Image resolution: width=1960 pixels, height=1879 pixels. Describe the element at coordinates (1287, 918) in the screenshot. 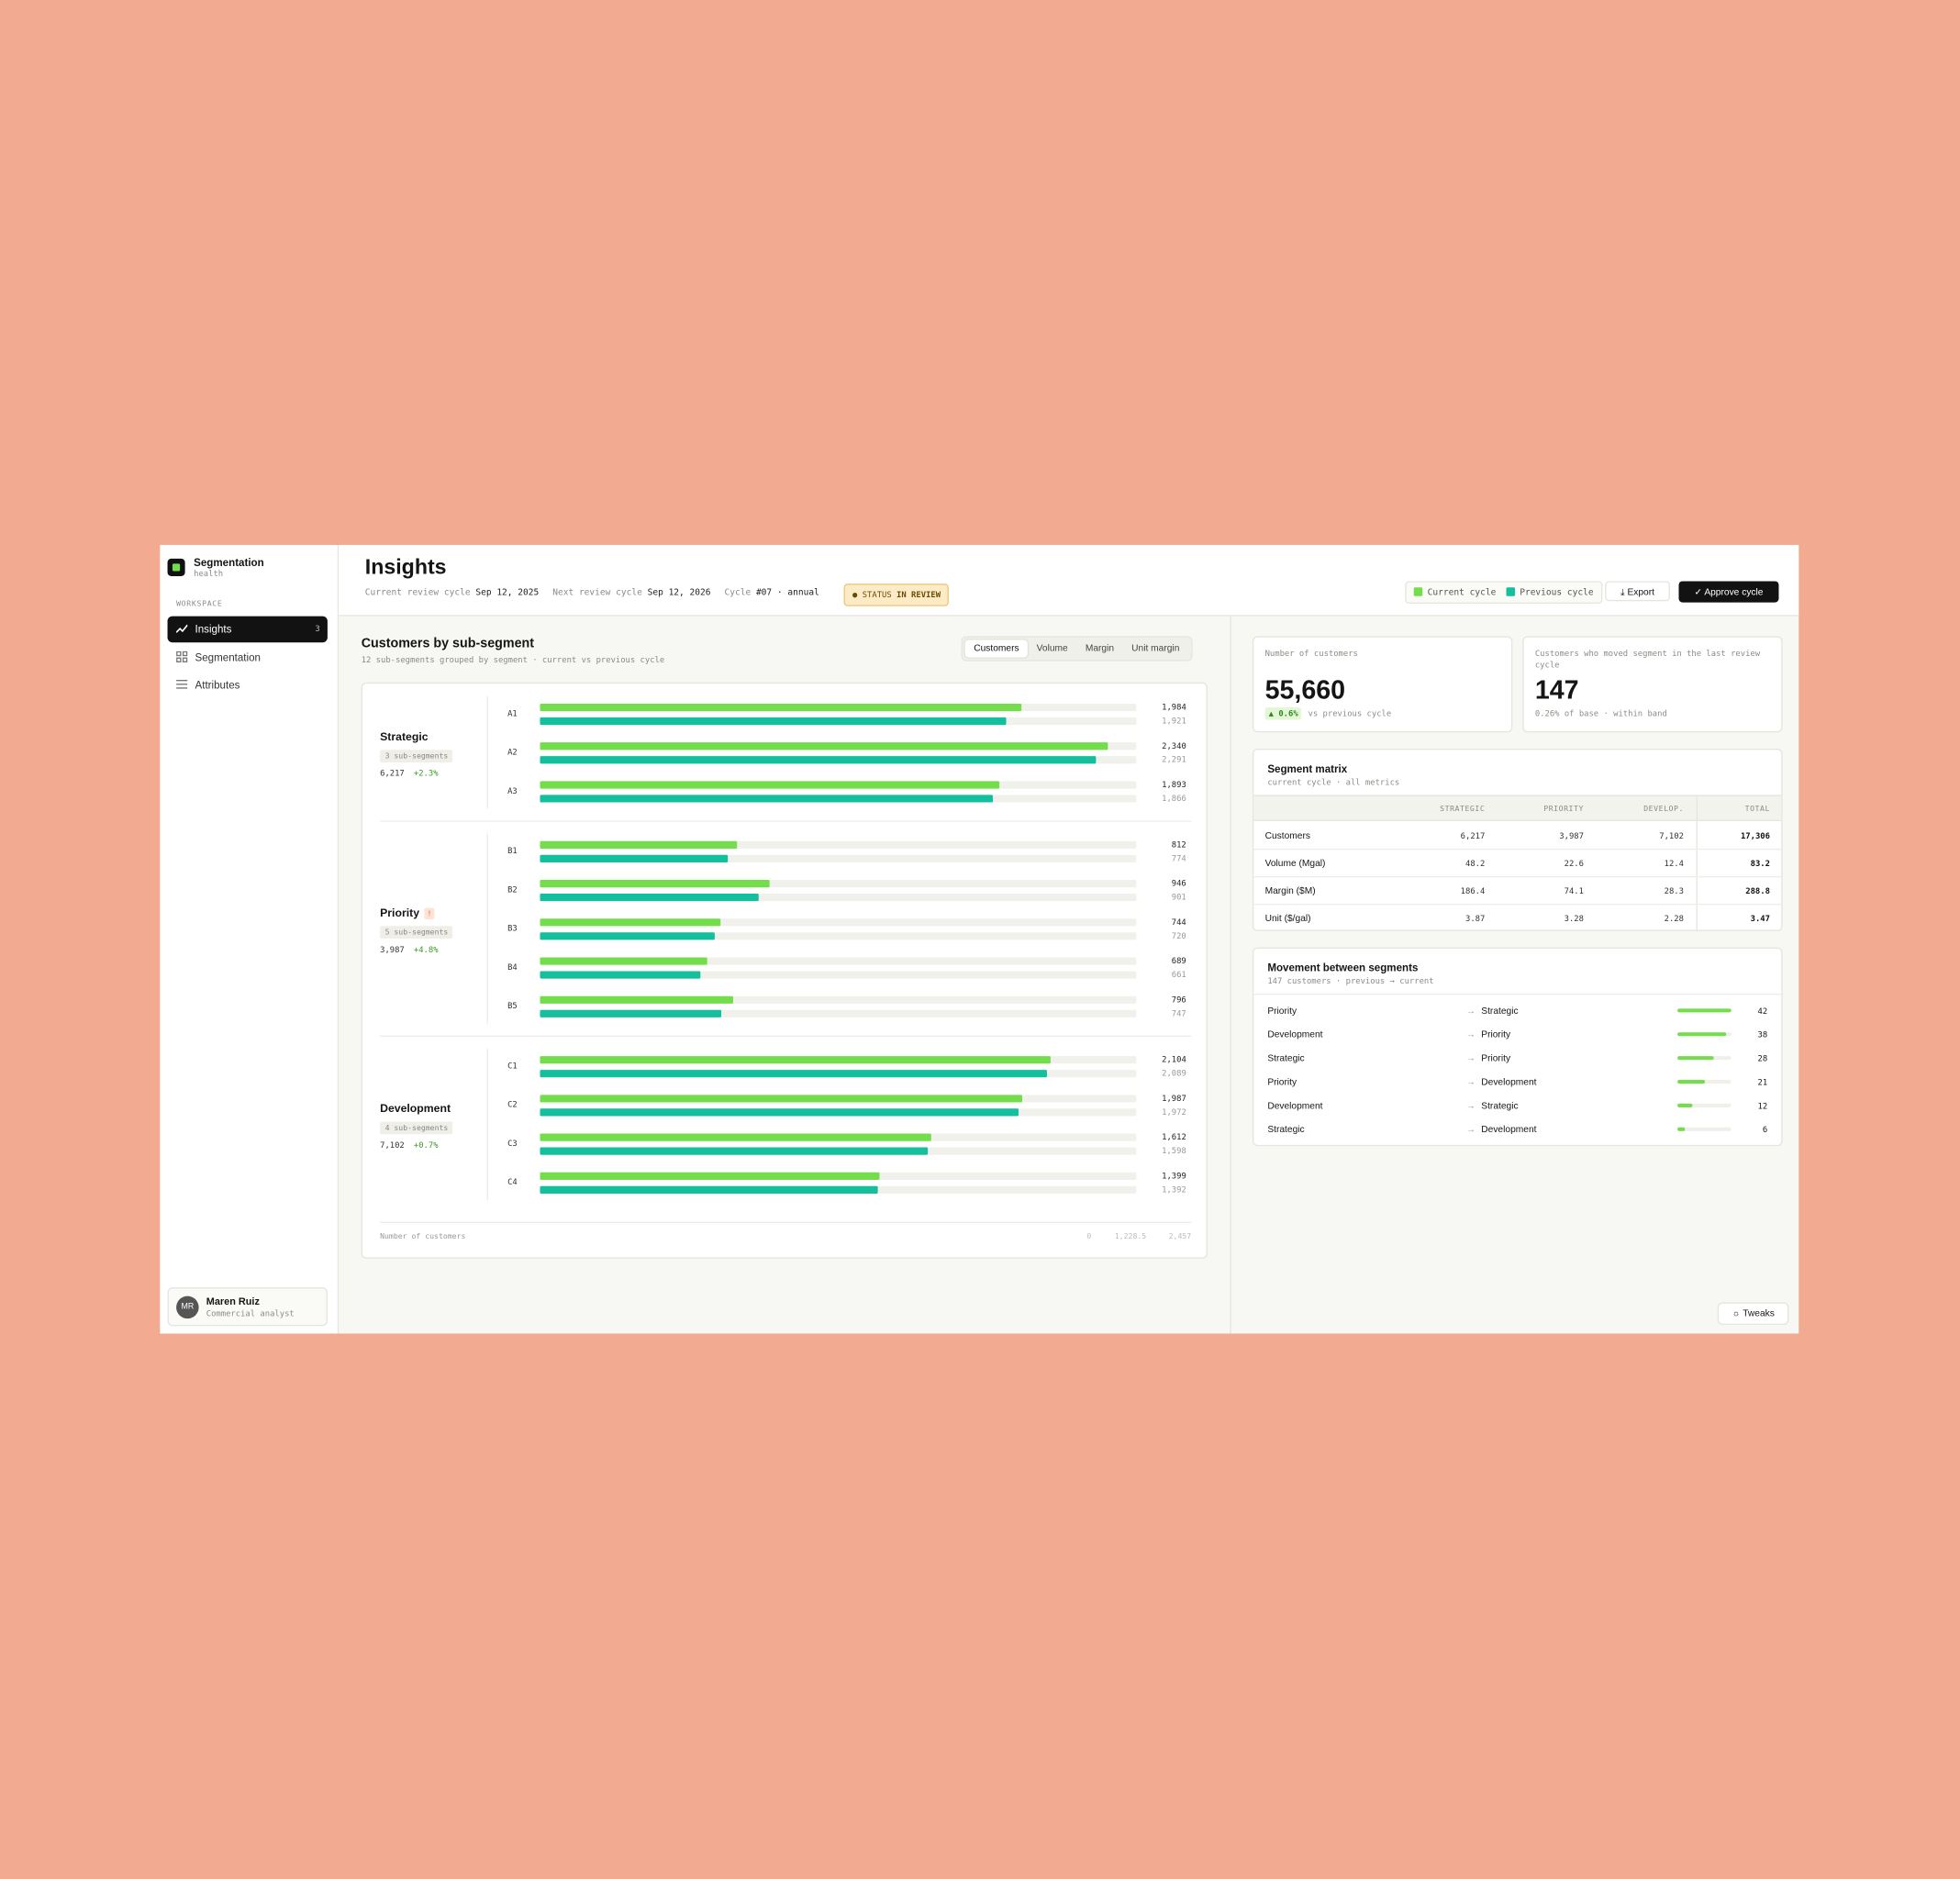

I see `row-label: Unit ($/gal)` at that location.